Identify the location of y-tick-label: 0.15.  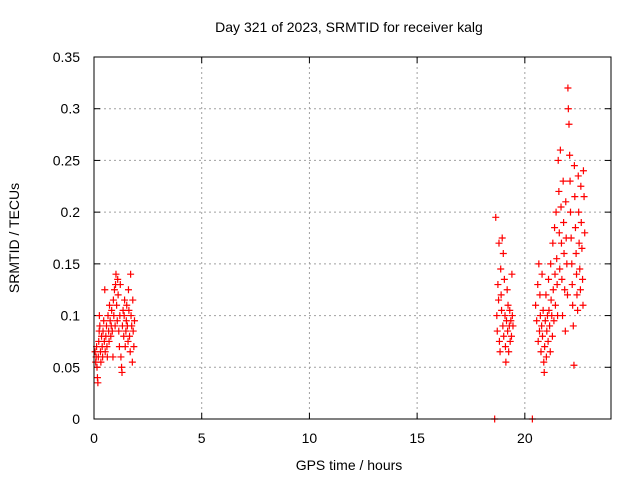
(66, 264).